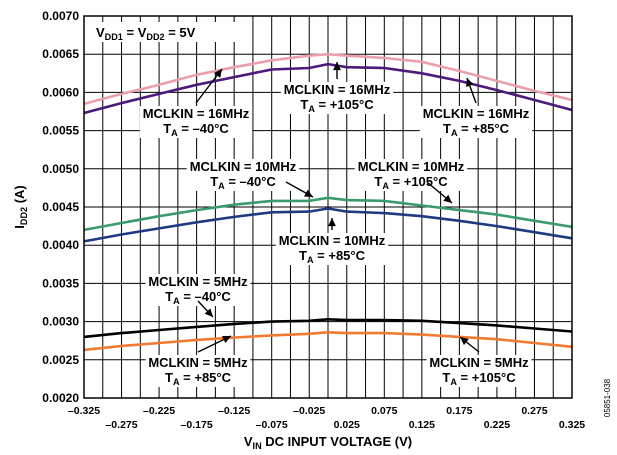 This screenshot has height=455, width=617. I want to click on x-axis-title: VIN DC INPUT VOLTAGE (V), so click(328, 442).